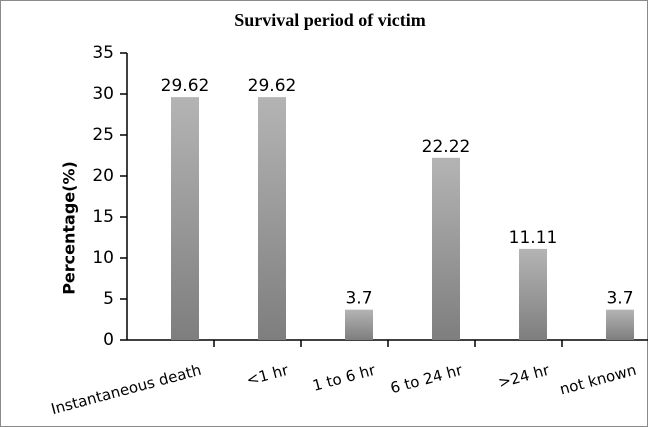 This screenshot has height=427, width=648. I want to click on value-label: 11.11, so click(533, 238).